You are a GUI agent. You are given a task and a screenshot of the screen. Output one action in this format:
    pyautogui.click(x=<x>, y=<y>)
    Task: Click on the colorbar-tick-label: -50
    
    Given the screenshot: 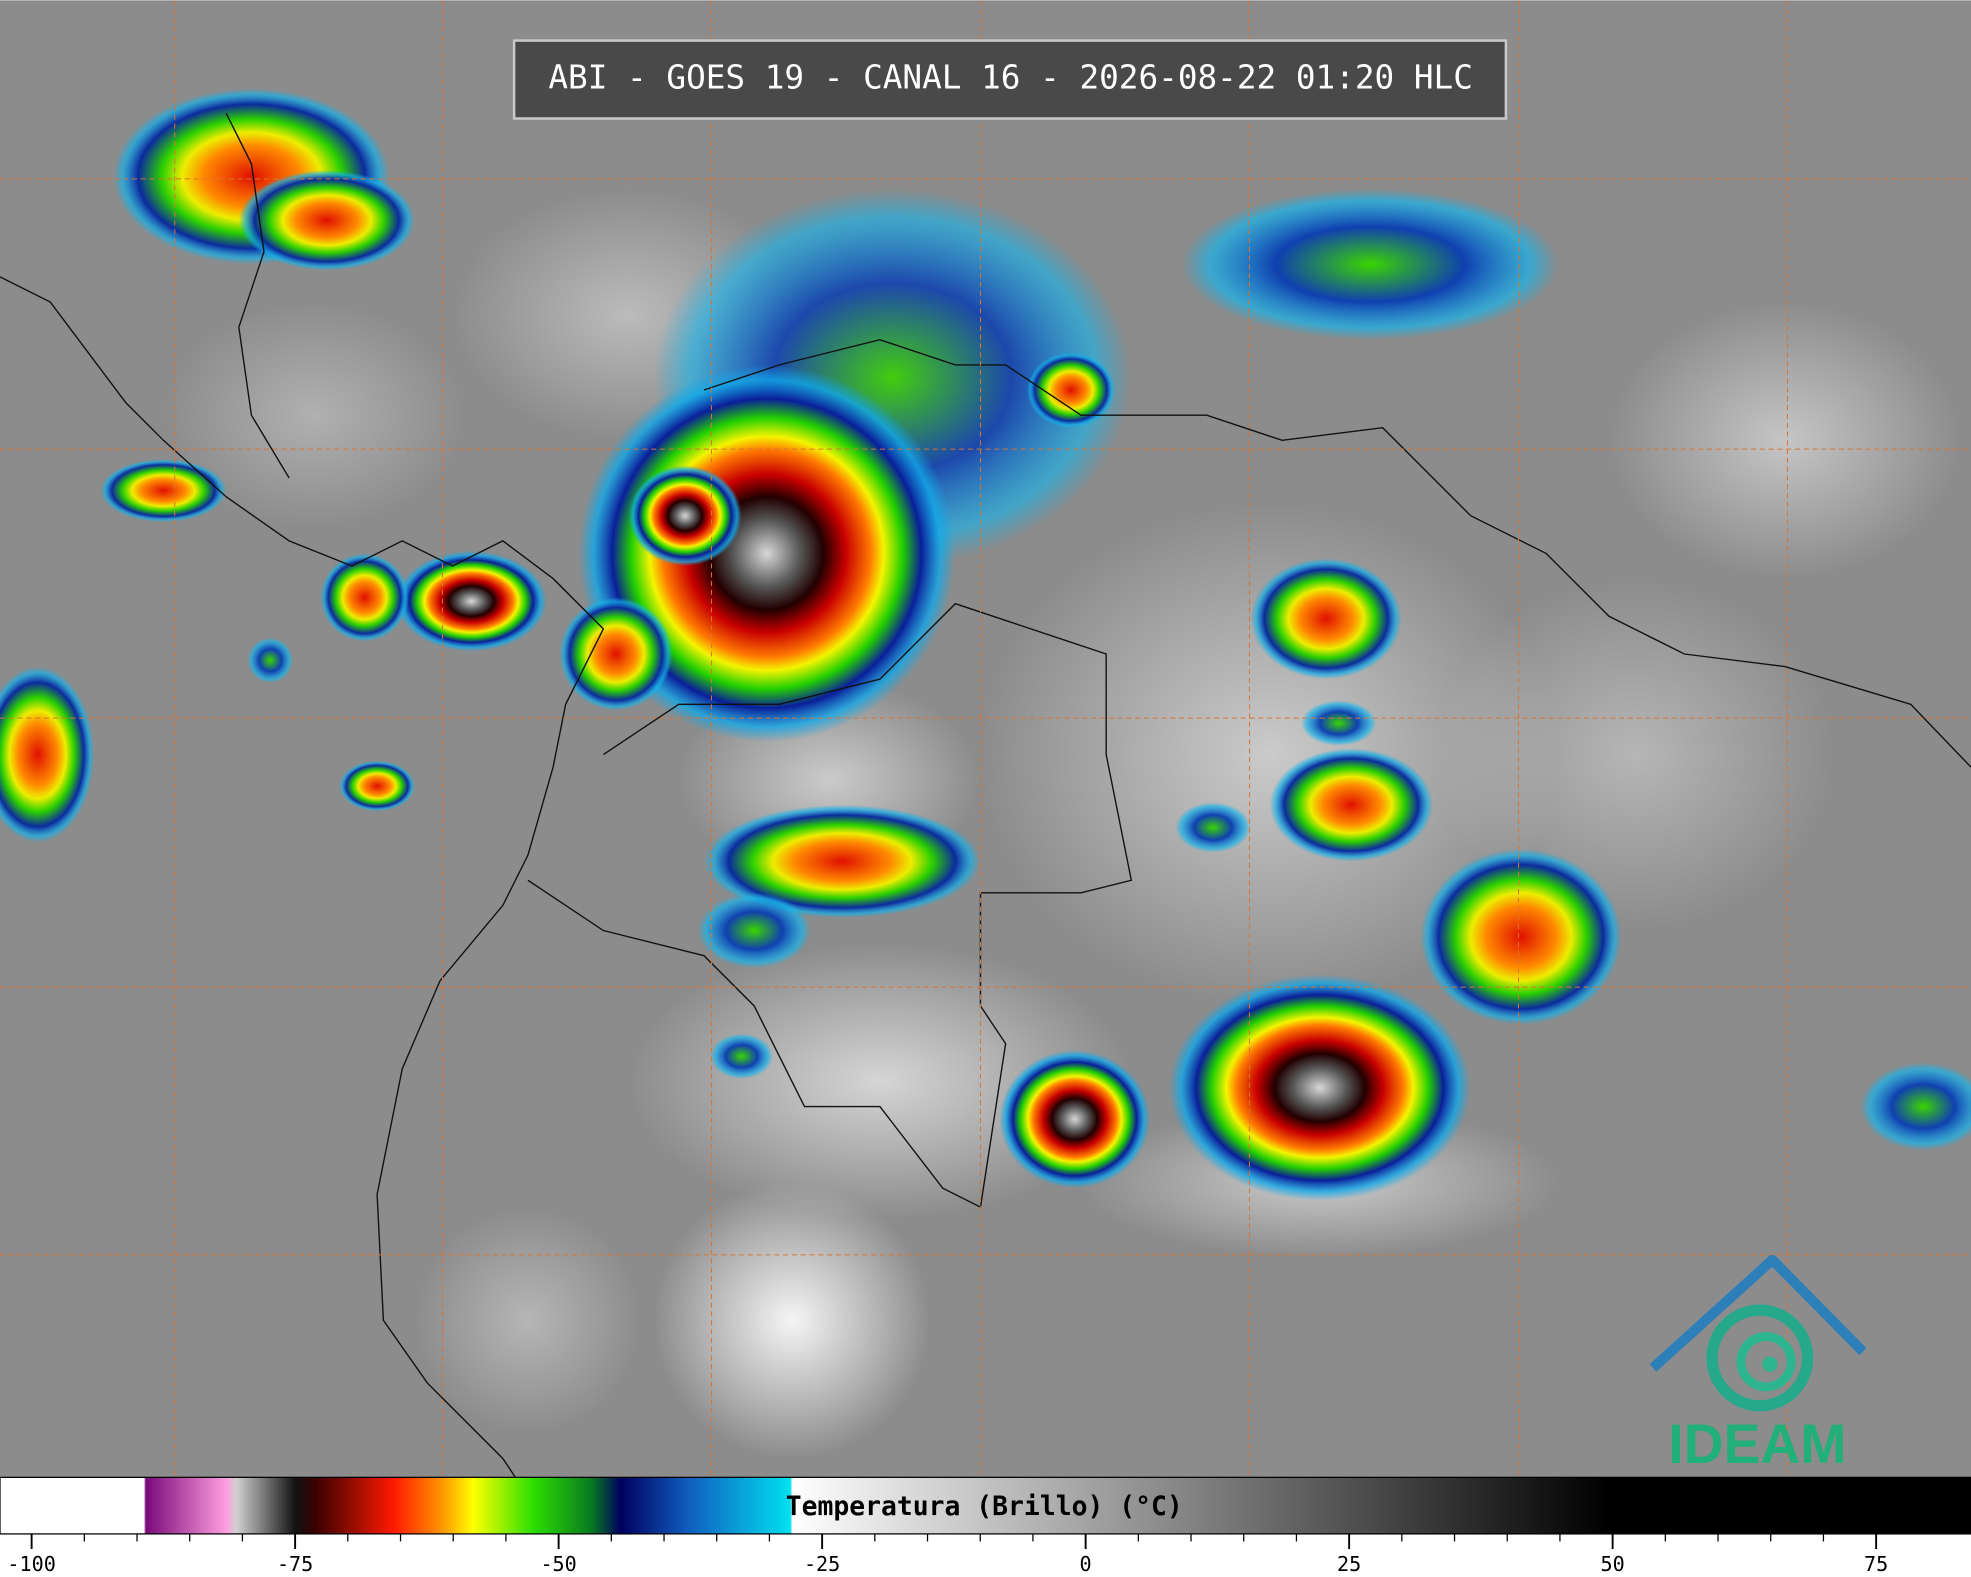 What is the action you would take?
    pyautogui.click(x=558, y=1564)
    